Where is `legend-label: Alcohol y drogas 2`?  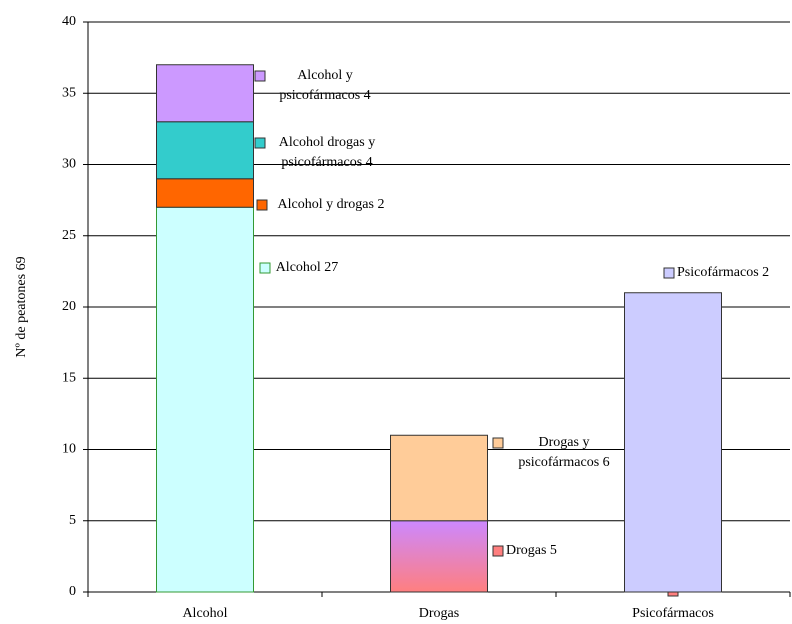
legend-label: Alcohol y drogas 2 is located at coordinates (331, 204).